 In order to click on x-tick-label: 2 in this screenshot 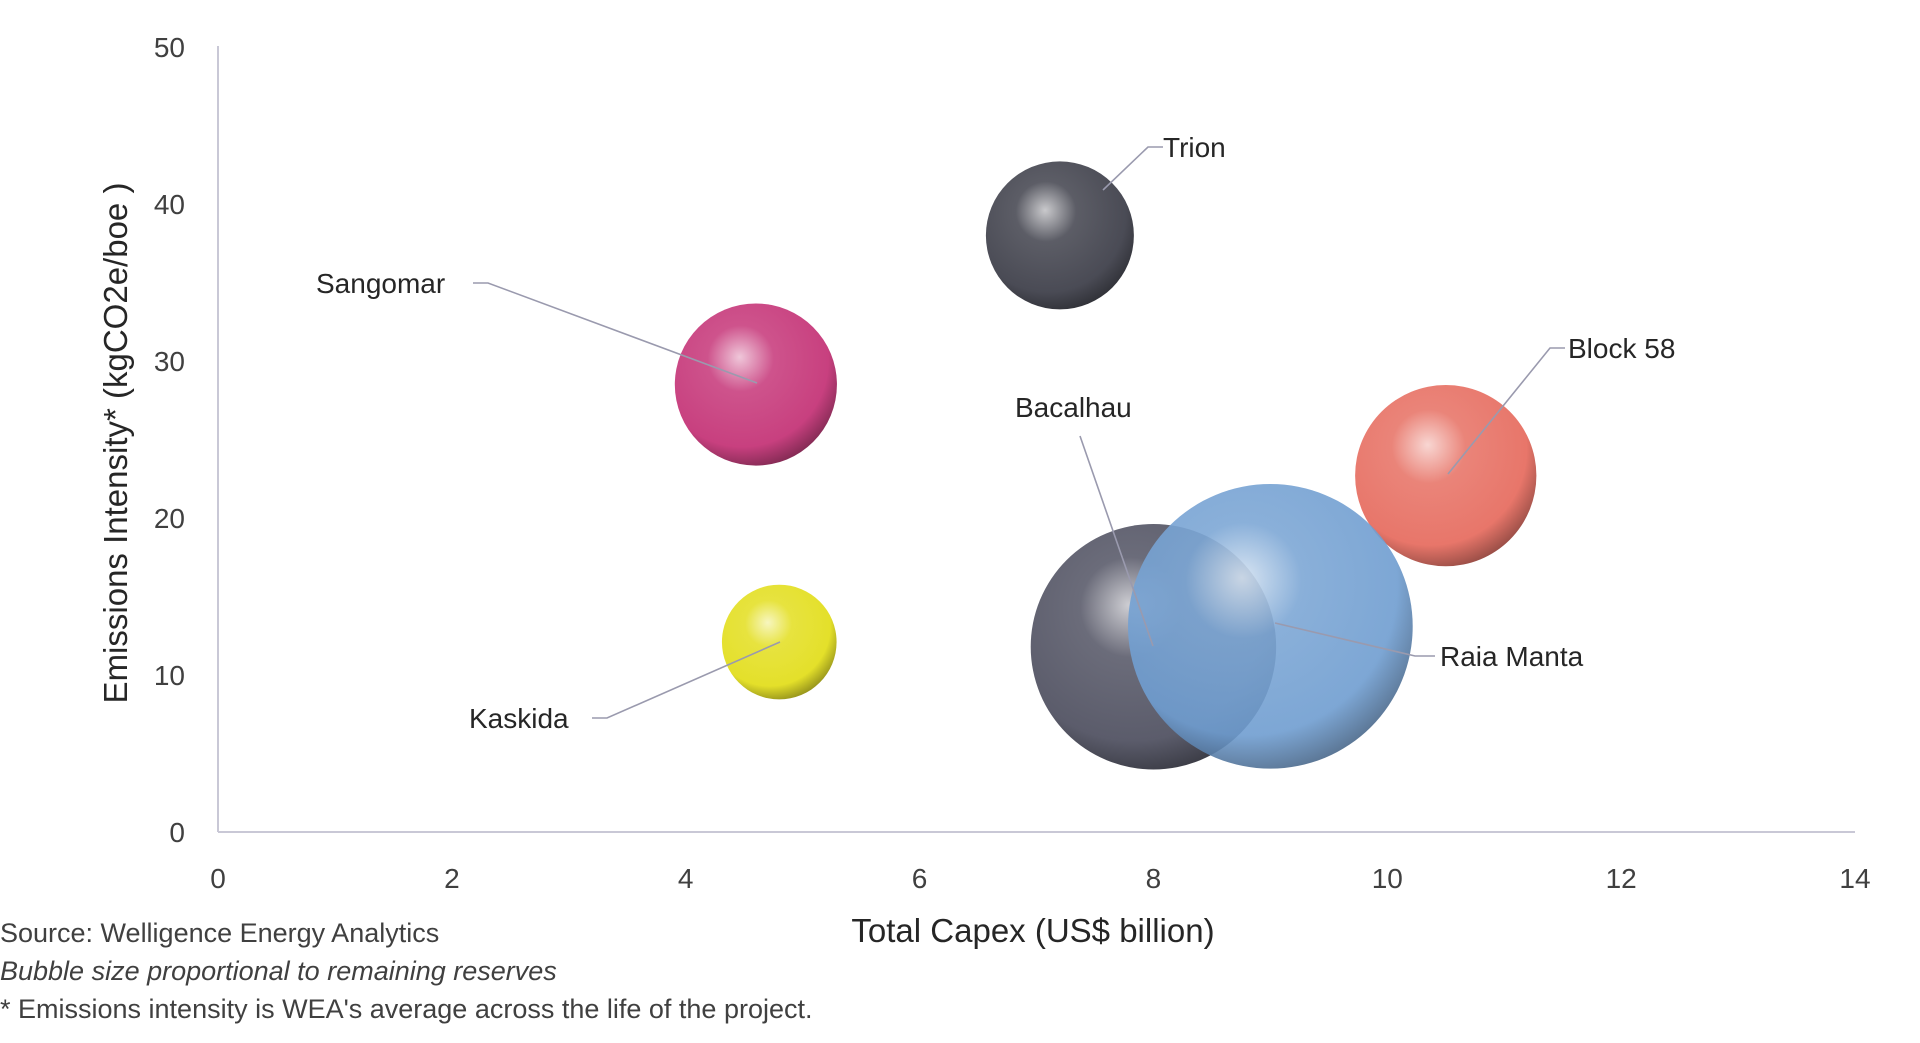, I will do `click(452, 878)`.